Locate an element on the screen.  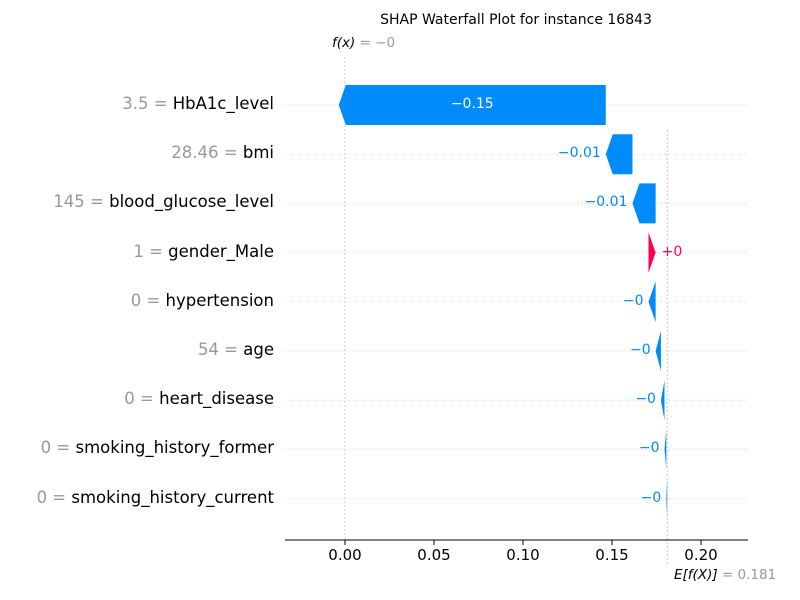
feature-name: age is located at coordinates (258, 349).